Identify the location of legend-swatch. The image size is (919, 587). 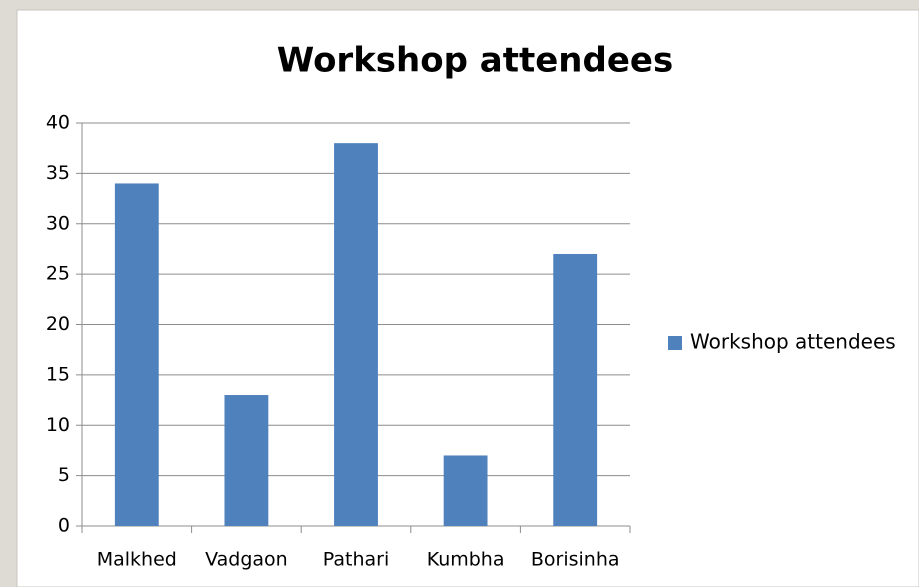
(675, 343).